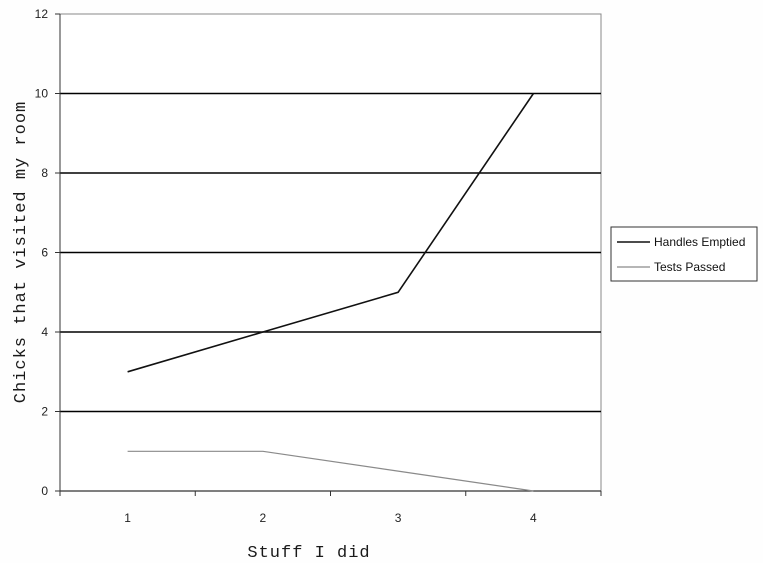  I want to click on x-tick-label: 2, so click(263, 518).